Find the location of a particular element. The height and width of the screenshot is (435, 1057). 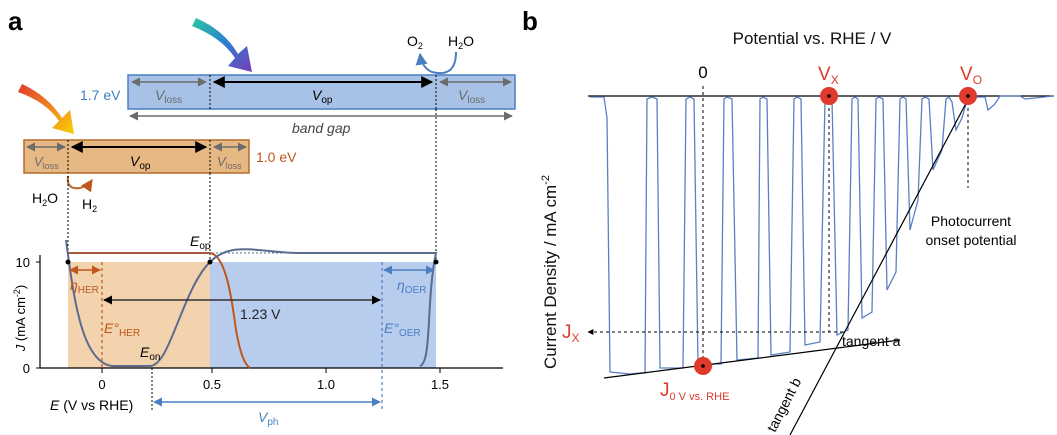

tangent-a-line is located at coordinates (752, 359).